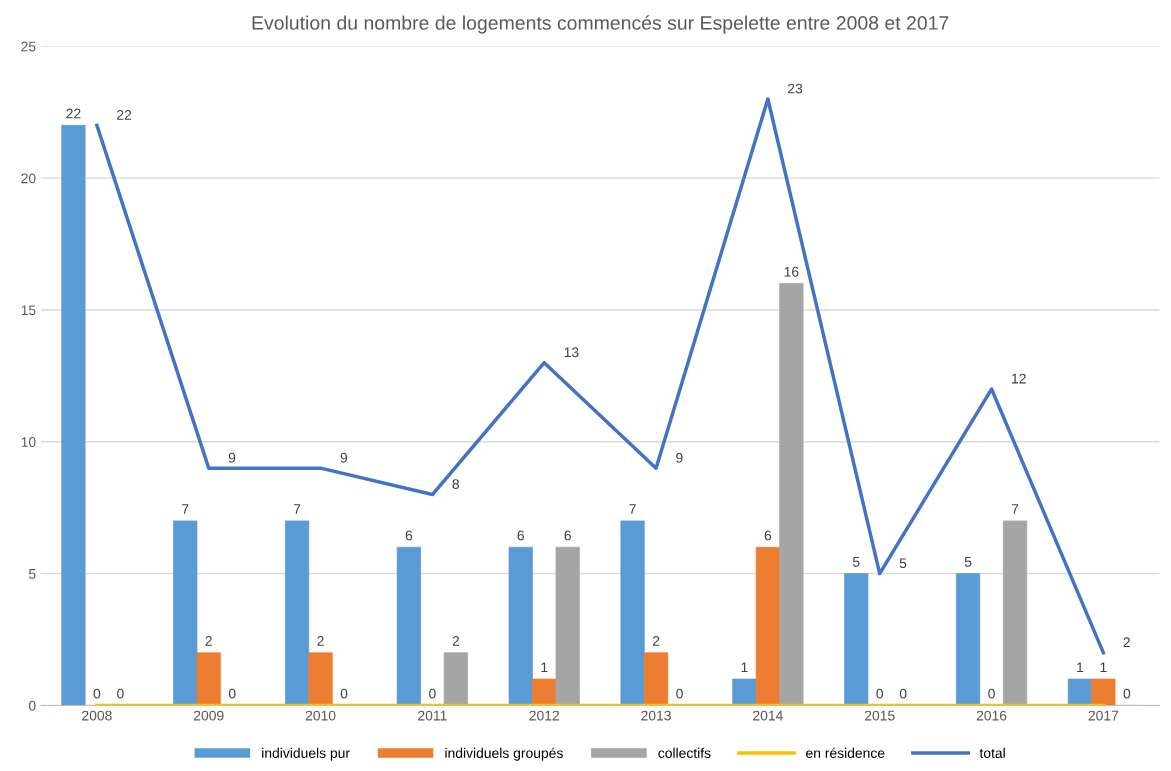 Image resolution: width=1171 pixels, height=771 pixels. What do you see at coordinates (28, 442) in the screenshot?
I see `y-tick-label: 10` at bounding box center [28, 442].